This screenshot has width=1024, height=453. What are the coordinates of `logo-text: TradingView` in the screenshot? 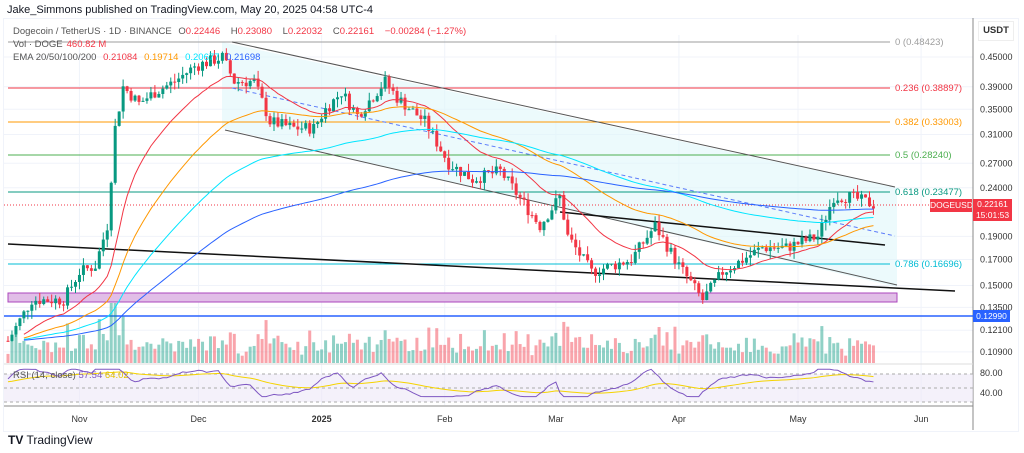 It's located at (59, 440).